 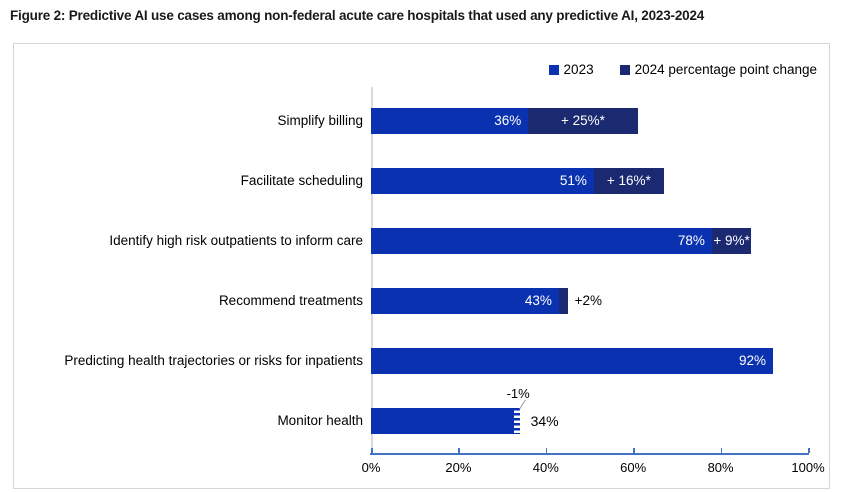 What do you see at coordinates (691, 240) in the screenshot?
I see `bar-value-label: 78%` at bounding box center [691, 240].